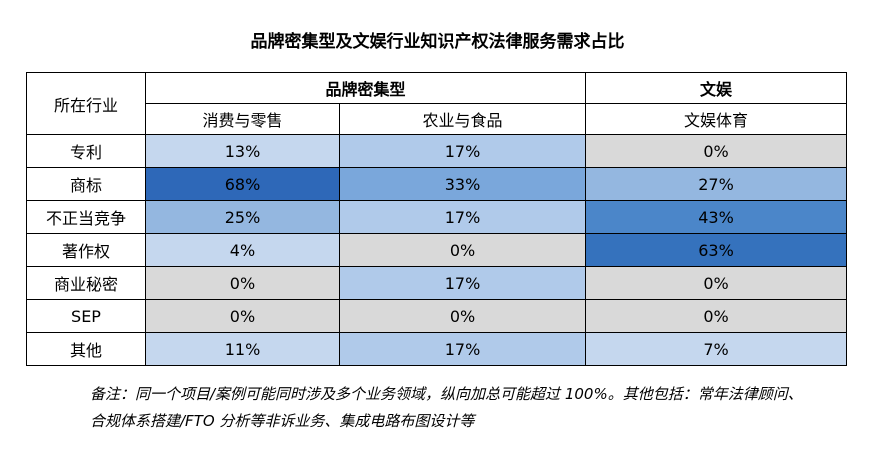 The width and height of the screenshot is (875, 453). I want to click on table-cell: 68%, so click(242, 184).